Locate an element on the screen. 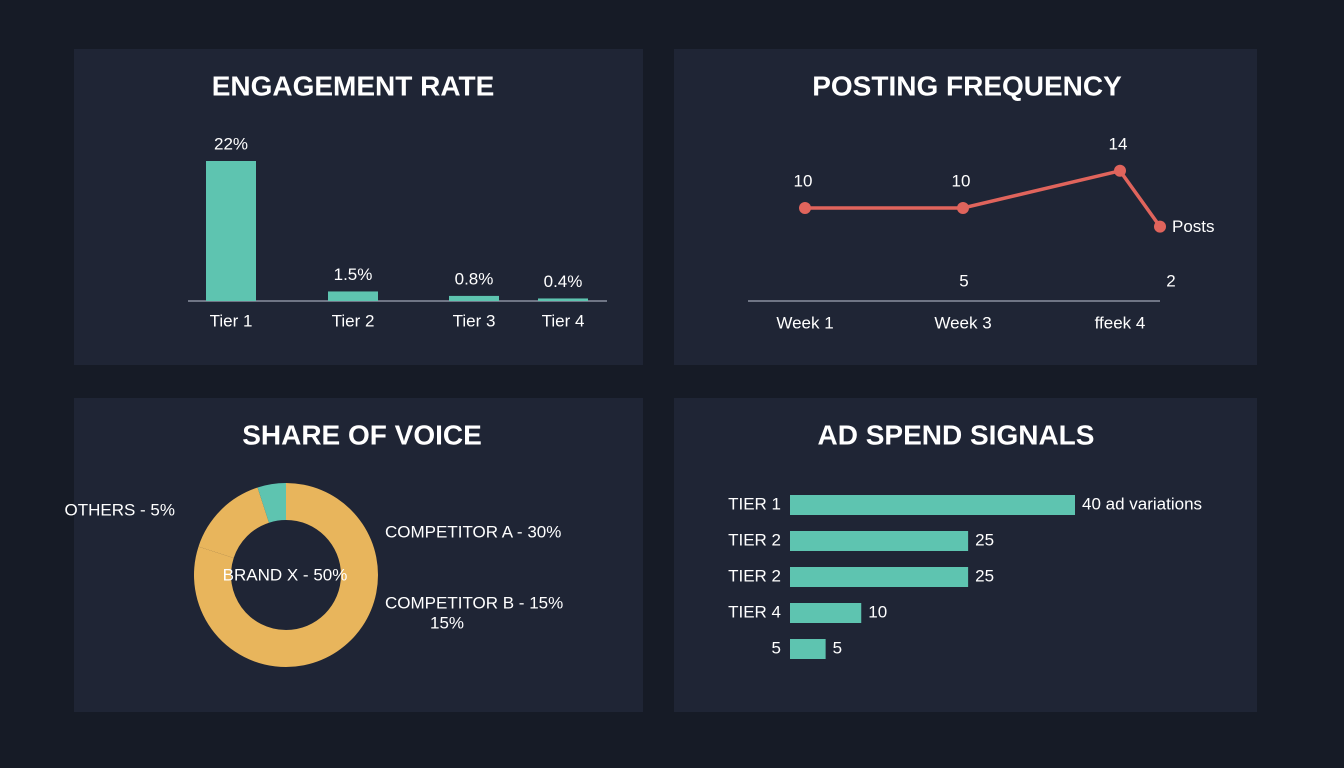 Image resolution: width=1344 pixels, height=768 pixels. data-label: 0.8% is located at coordinates (474, 278).